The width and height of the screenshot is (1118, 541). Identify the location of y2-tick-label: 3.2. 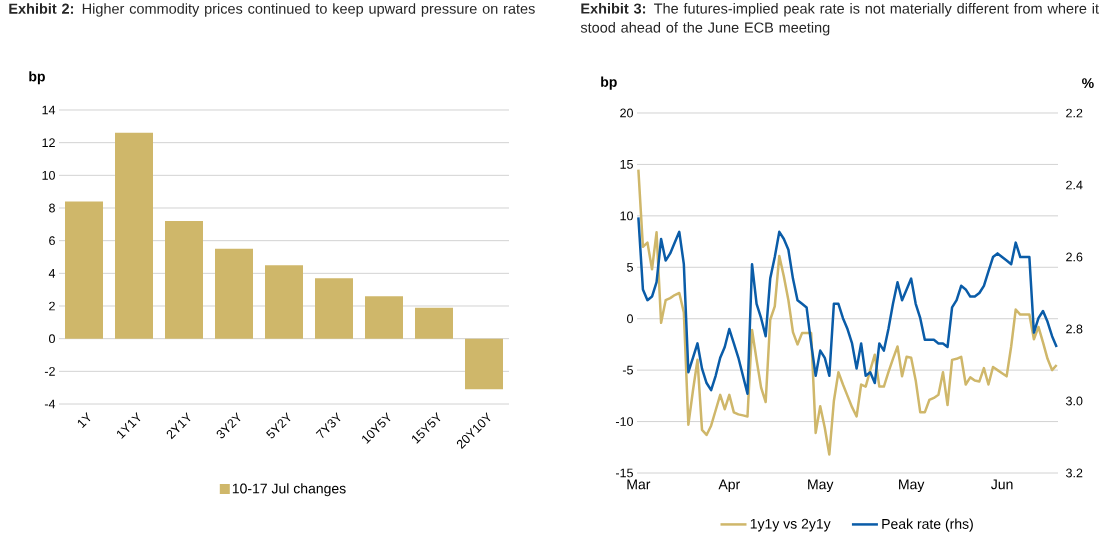
(1074, 473).